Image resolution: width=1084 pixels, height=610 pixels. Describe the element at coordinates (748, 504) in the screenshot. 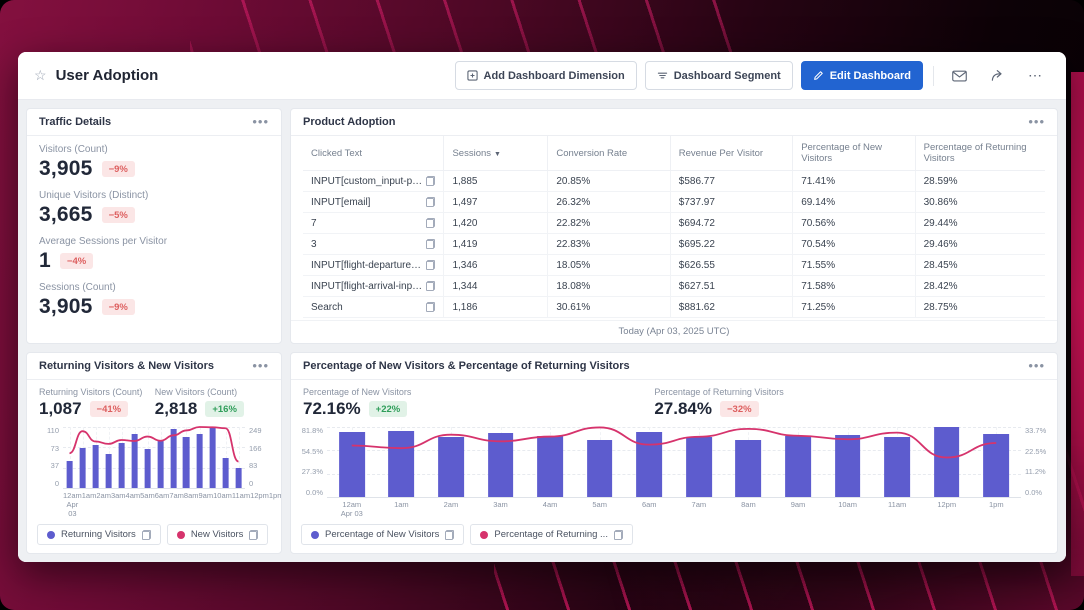

I see `x-tick-label: 8am` at that location.